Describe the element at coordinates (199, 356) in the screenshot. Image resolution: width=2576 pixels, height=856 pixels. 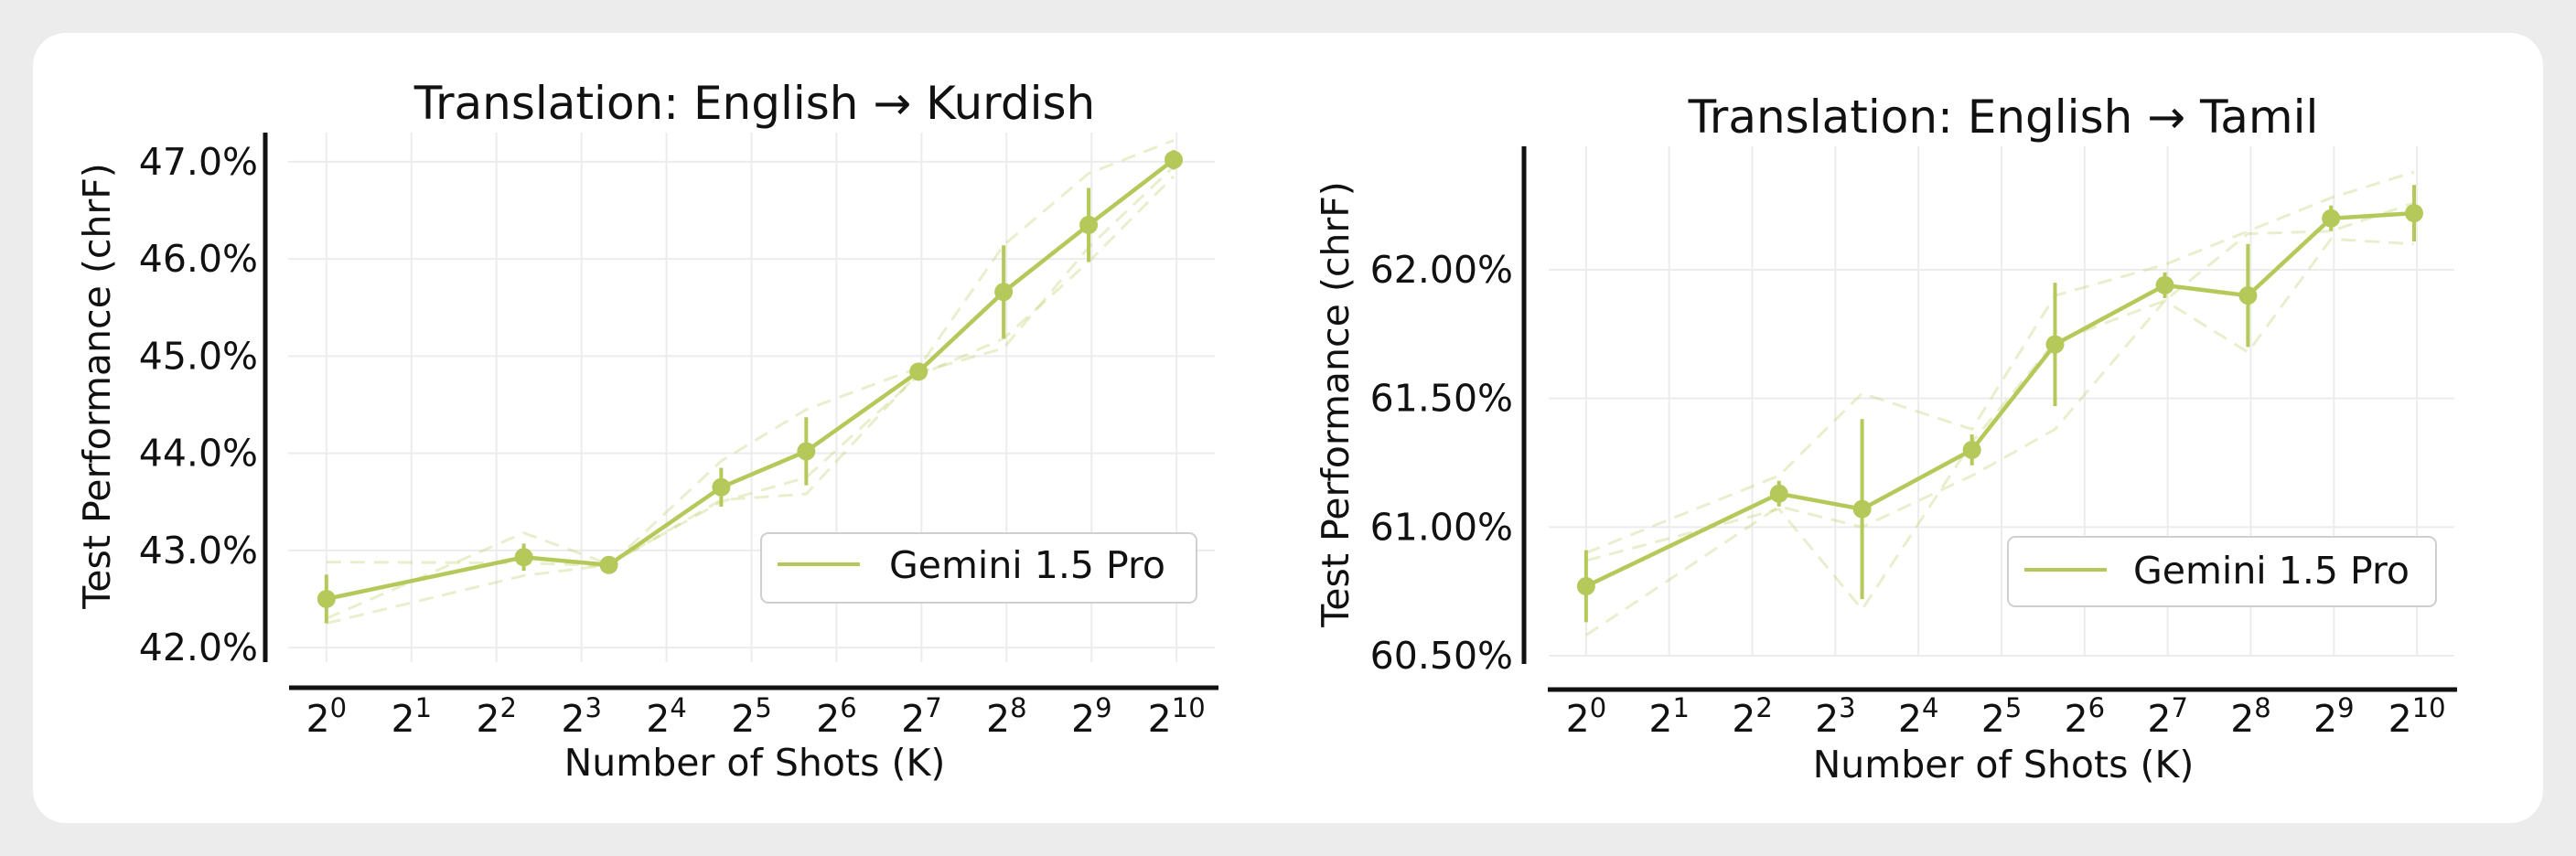
I see `kurdish-y-tick-label: 45.0%` at that location.